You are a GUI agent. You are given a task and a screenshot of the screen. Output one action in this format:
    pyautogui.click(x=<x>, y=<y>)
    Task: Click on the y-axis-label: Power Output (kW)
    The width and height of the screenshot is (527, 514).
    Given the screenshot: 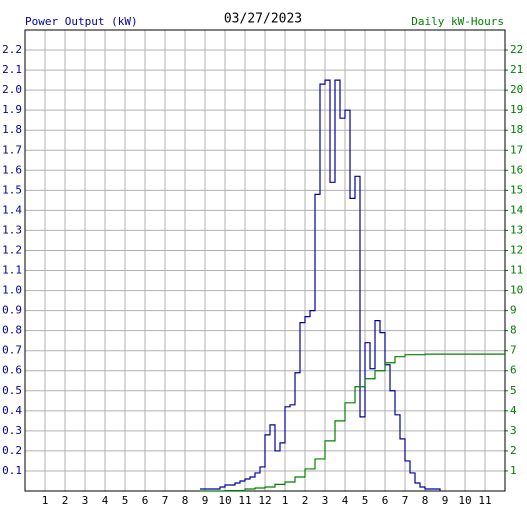 What is the action you would take?
    pyautogui.click(x=81, y=21)
    